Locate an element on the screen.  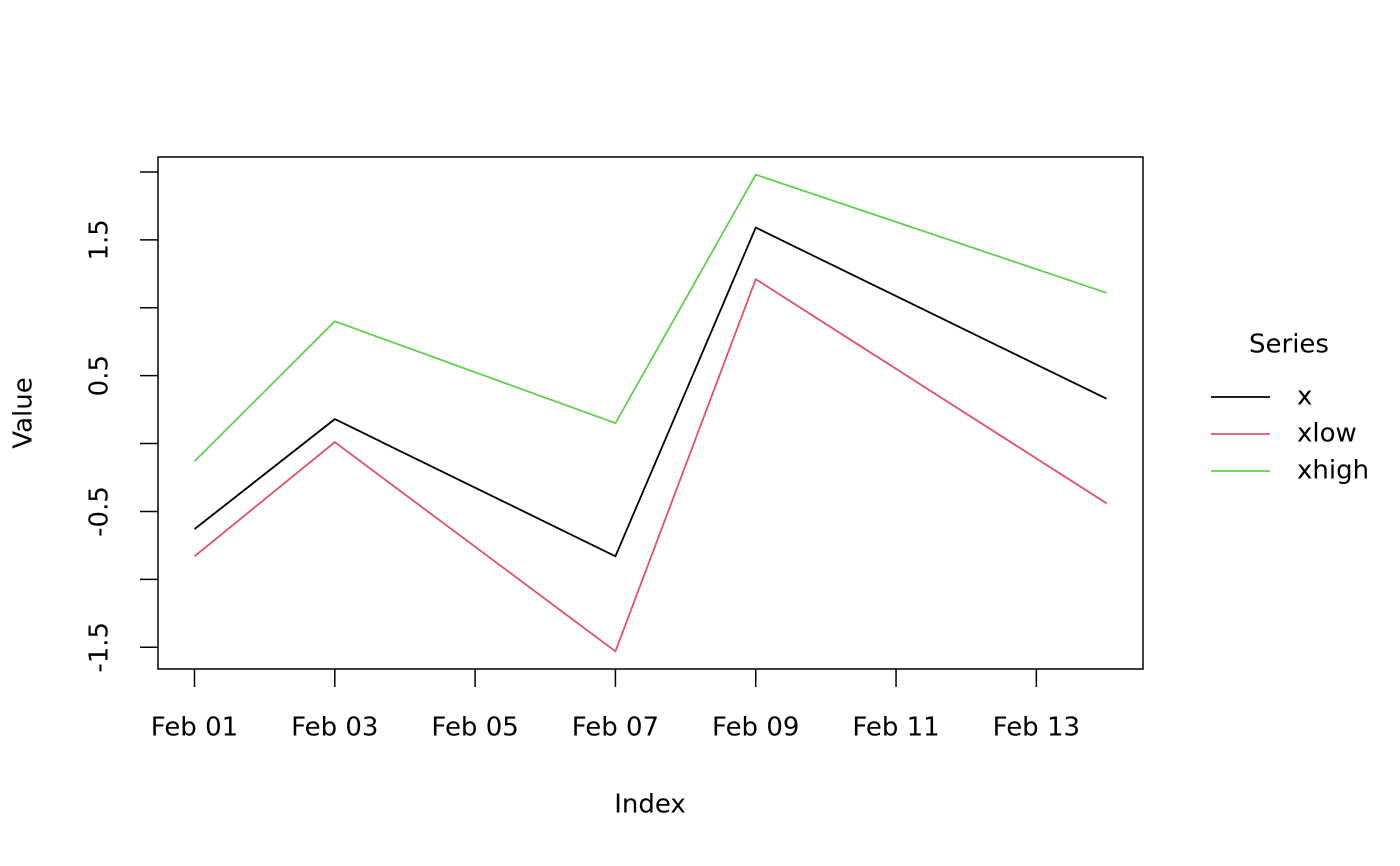
legend-title: Series is located at coordinates (1289, 345).